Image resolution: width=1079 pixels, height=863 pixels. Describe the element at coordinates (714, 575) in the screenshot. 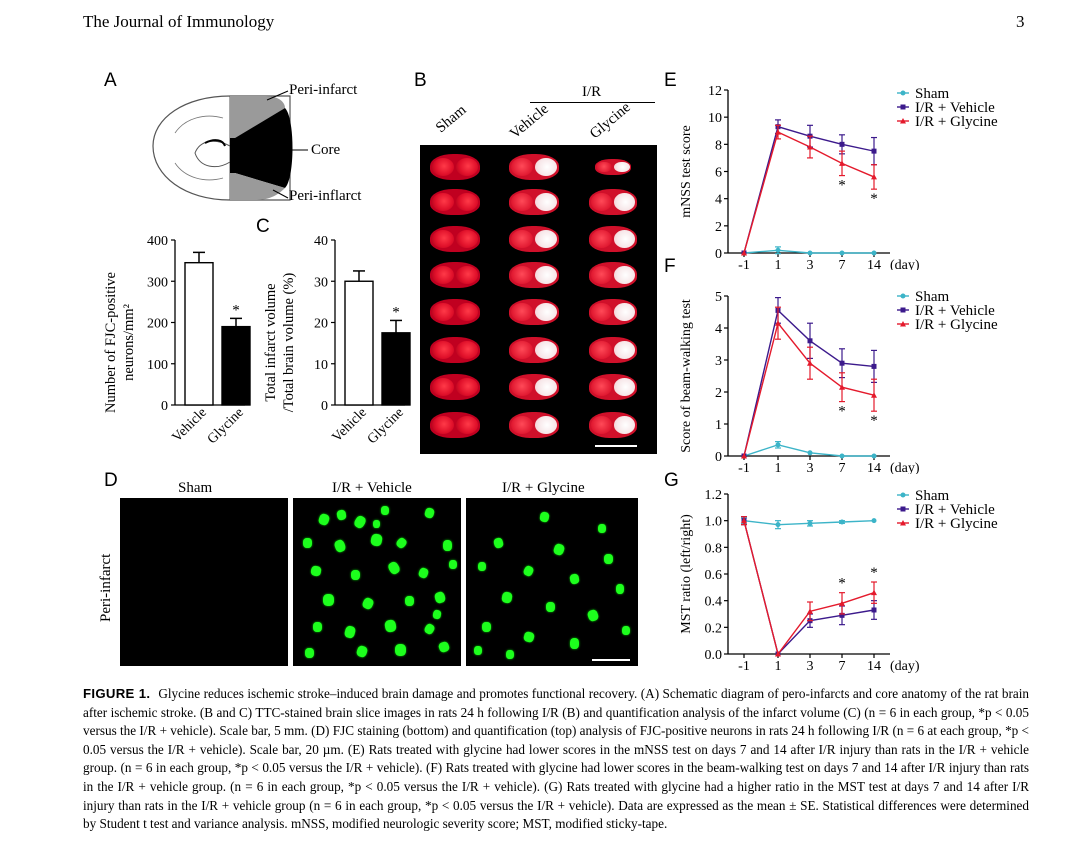

I see `chart-g-ytick-label: 0.6` at that location.